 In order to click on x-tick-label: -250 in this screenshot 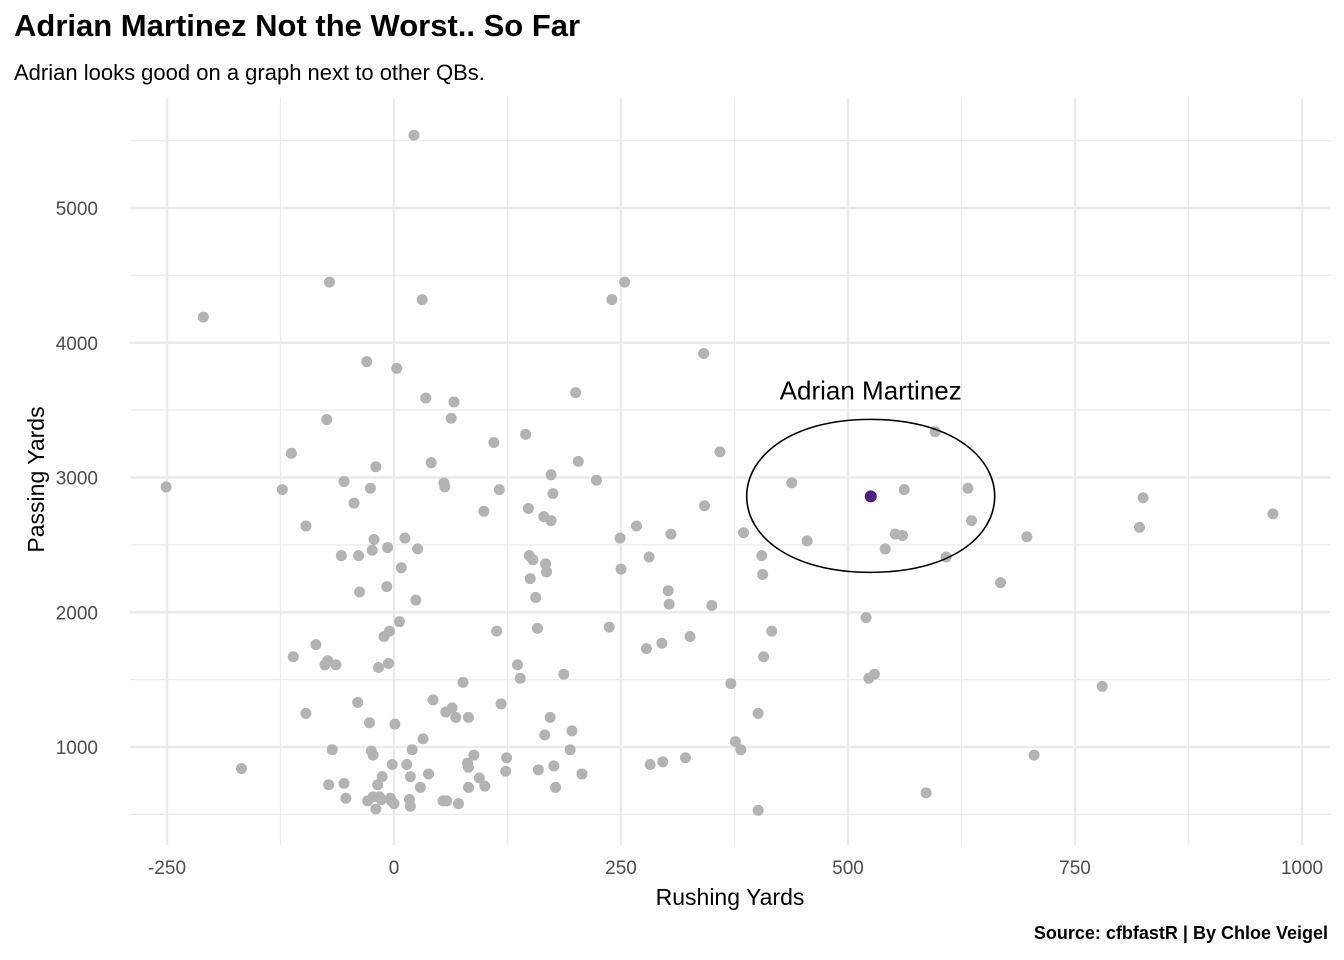, I will do `click(167, 868)`.